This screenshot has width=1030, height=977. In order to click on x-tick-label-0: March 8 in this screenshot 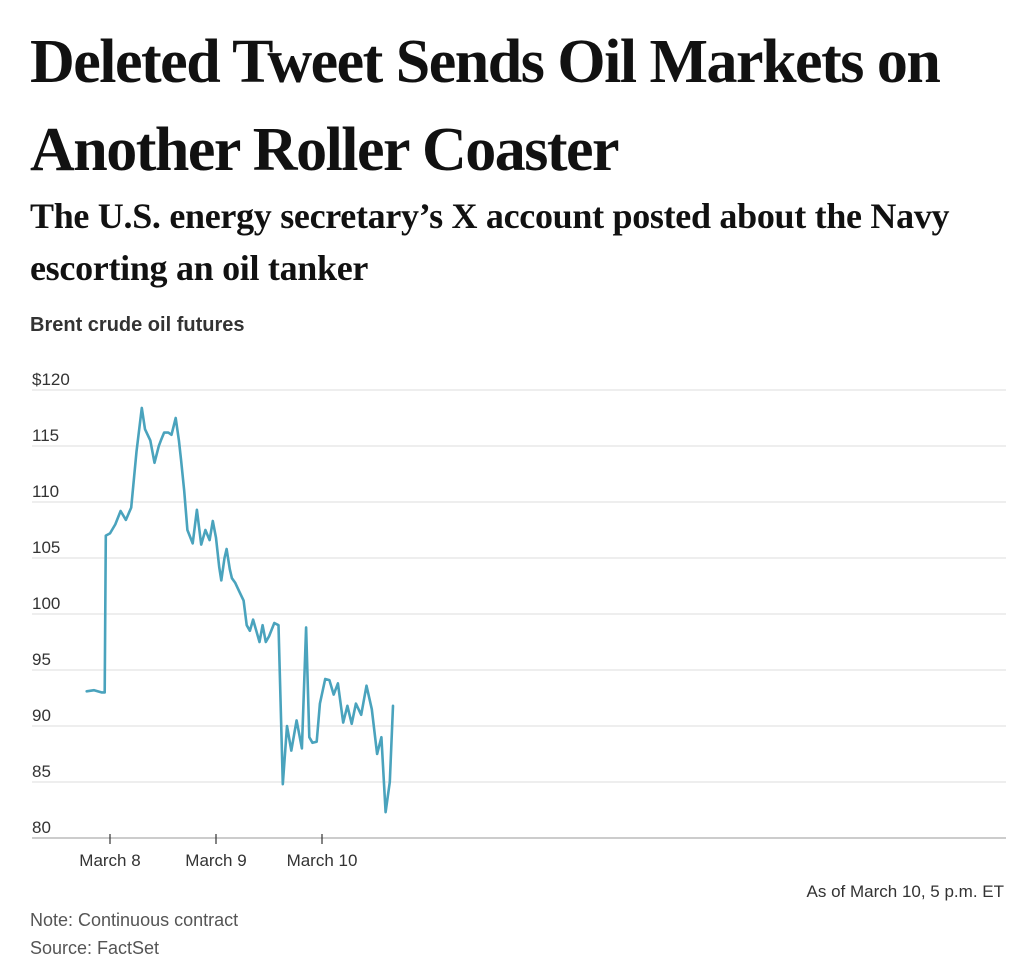, I will do `click(109, 860)`.